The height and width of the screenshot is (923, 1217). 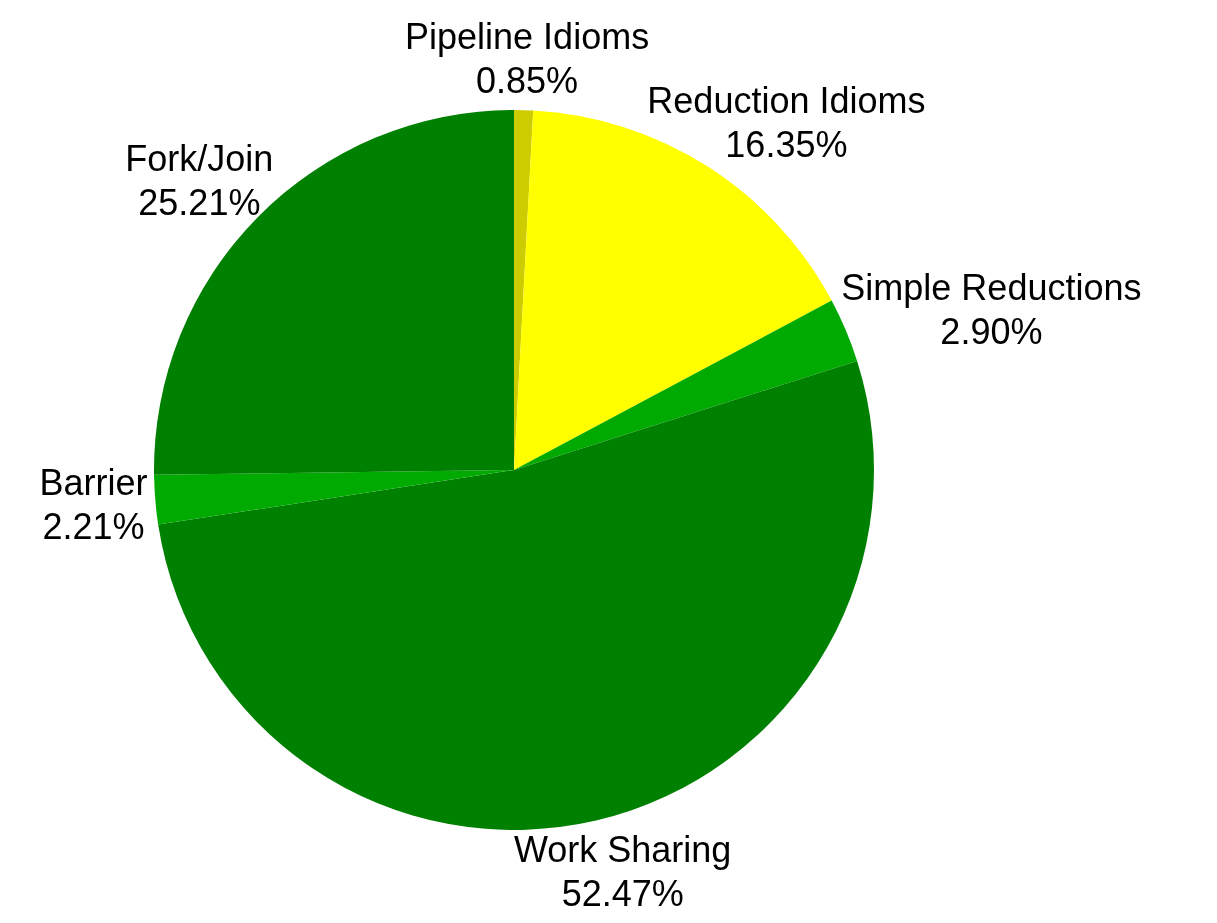 What do you see at coordinates (622, 849) in the screenshot?
I see `slice-label: Work Sharing` at bounding box center [622, 849].